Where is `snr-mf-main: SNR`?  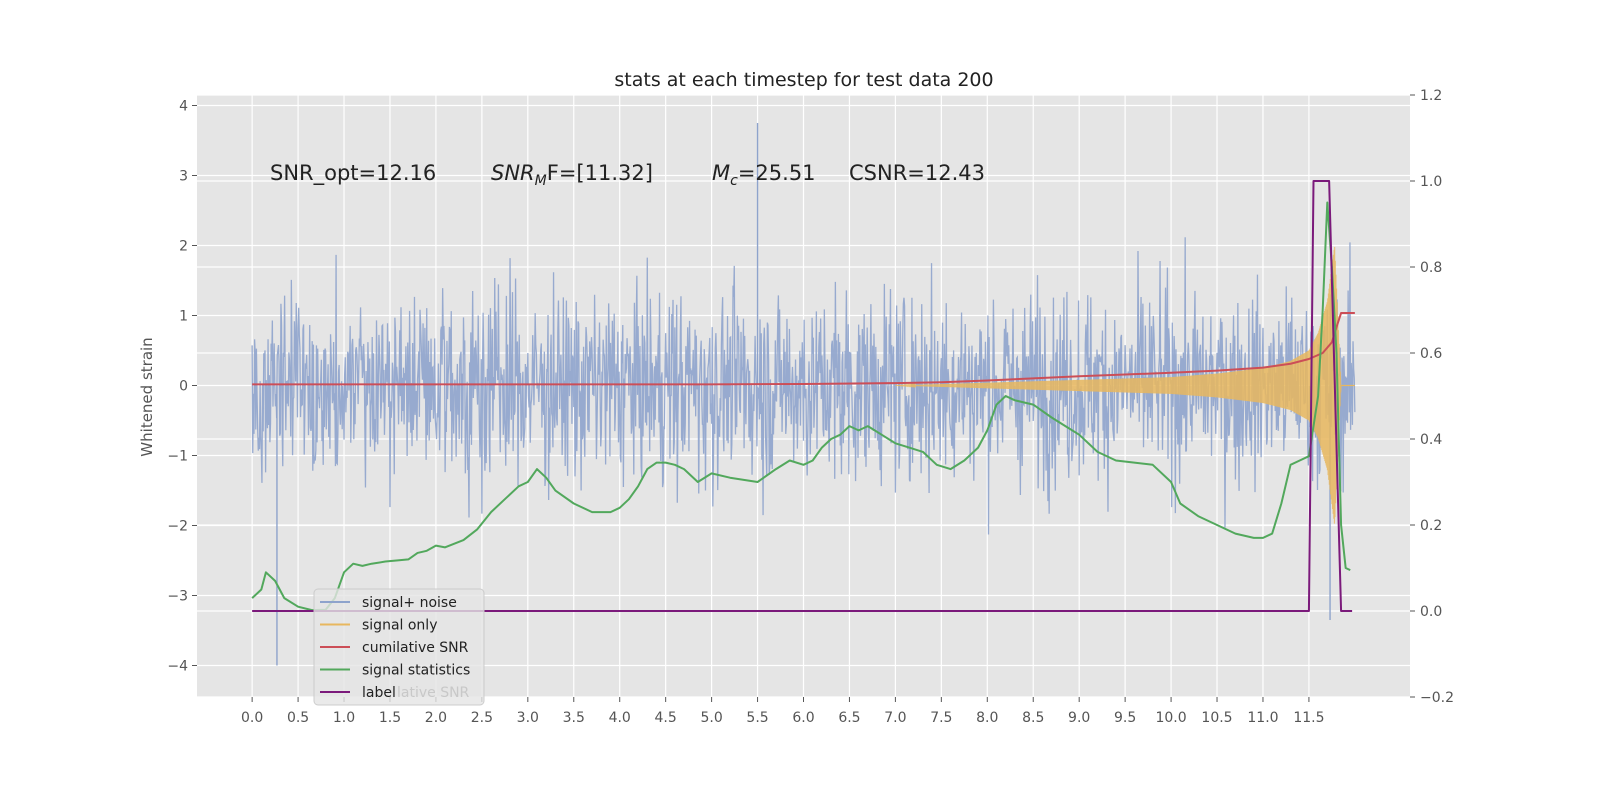 snr-mf-main: SNR is located at coordinates (513, 173).